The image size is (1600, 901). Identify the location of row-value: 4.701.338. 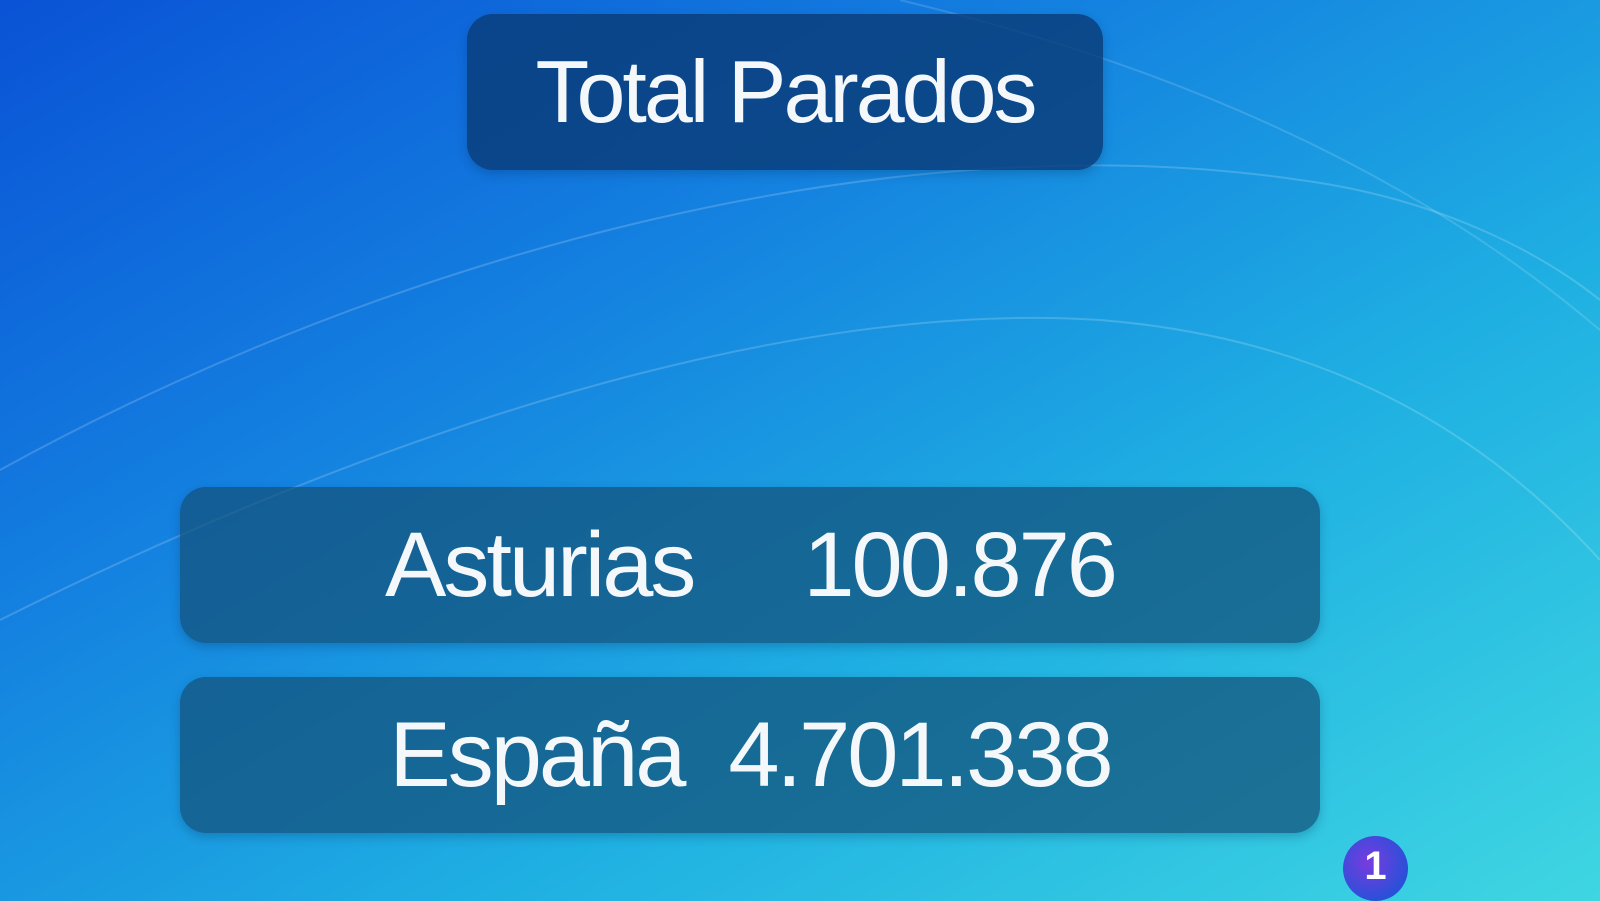
(920, 754).